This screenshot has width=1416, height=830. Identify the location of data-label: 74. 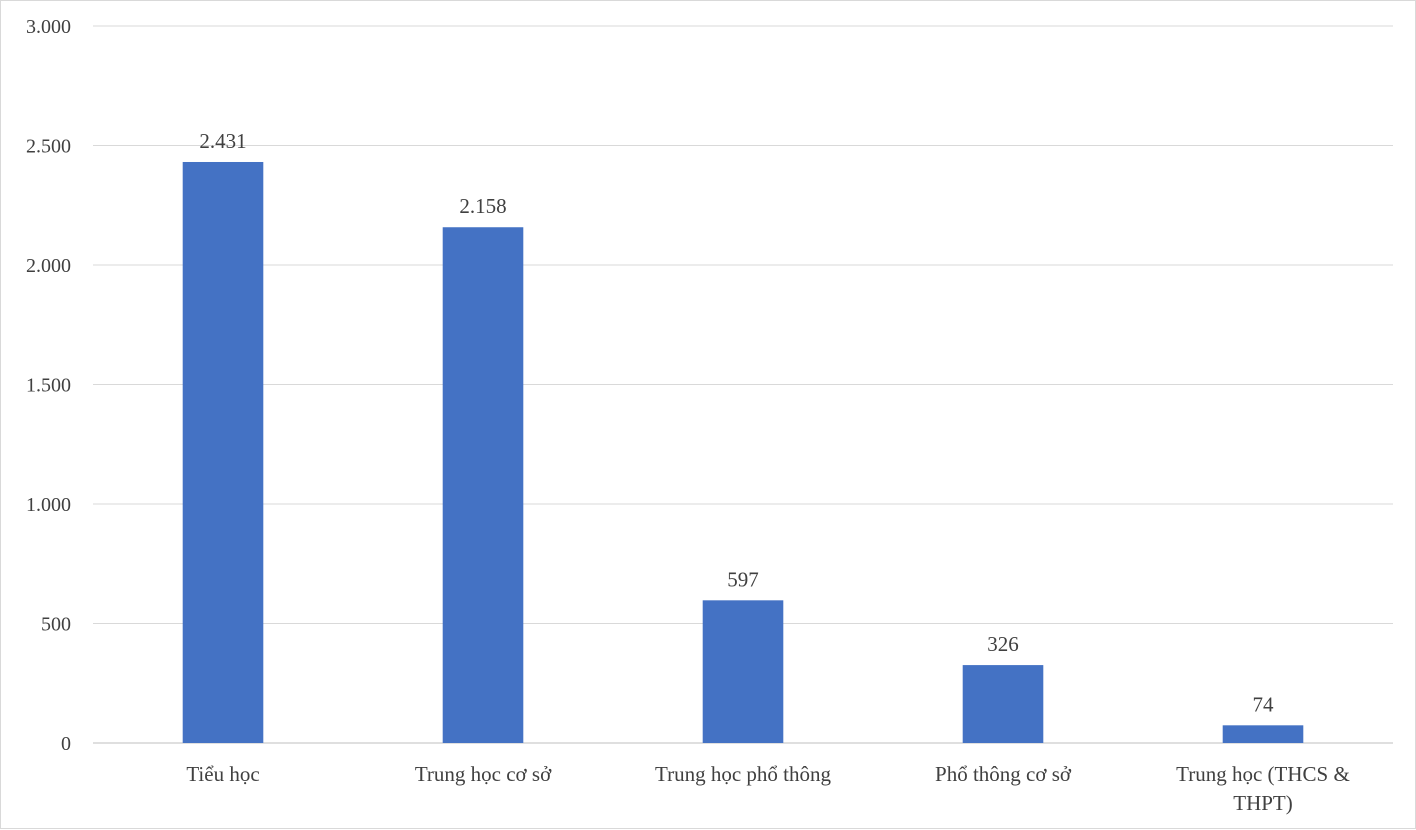
(1264, 704).